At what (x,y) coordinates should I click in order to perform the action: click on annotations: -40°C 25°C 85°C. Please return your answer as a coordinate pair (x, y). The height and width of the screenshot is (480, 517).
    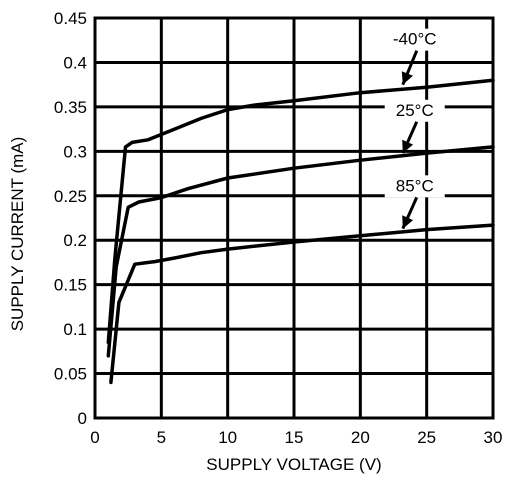
    Looking at the image, I should click on (414, 129).